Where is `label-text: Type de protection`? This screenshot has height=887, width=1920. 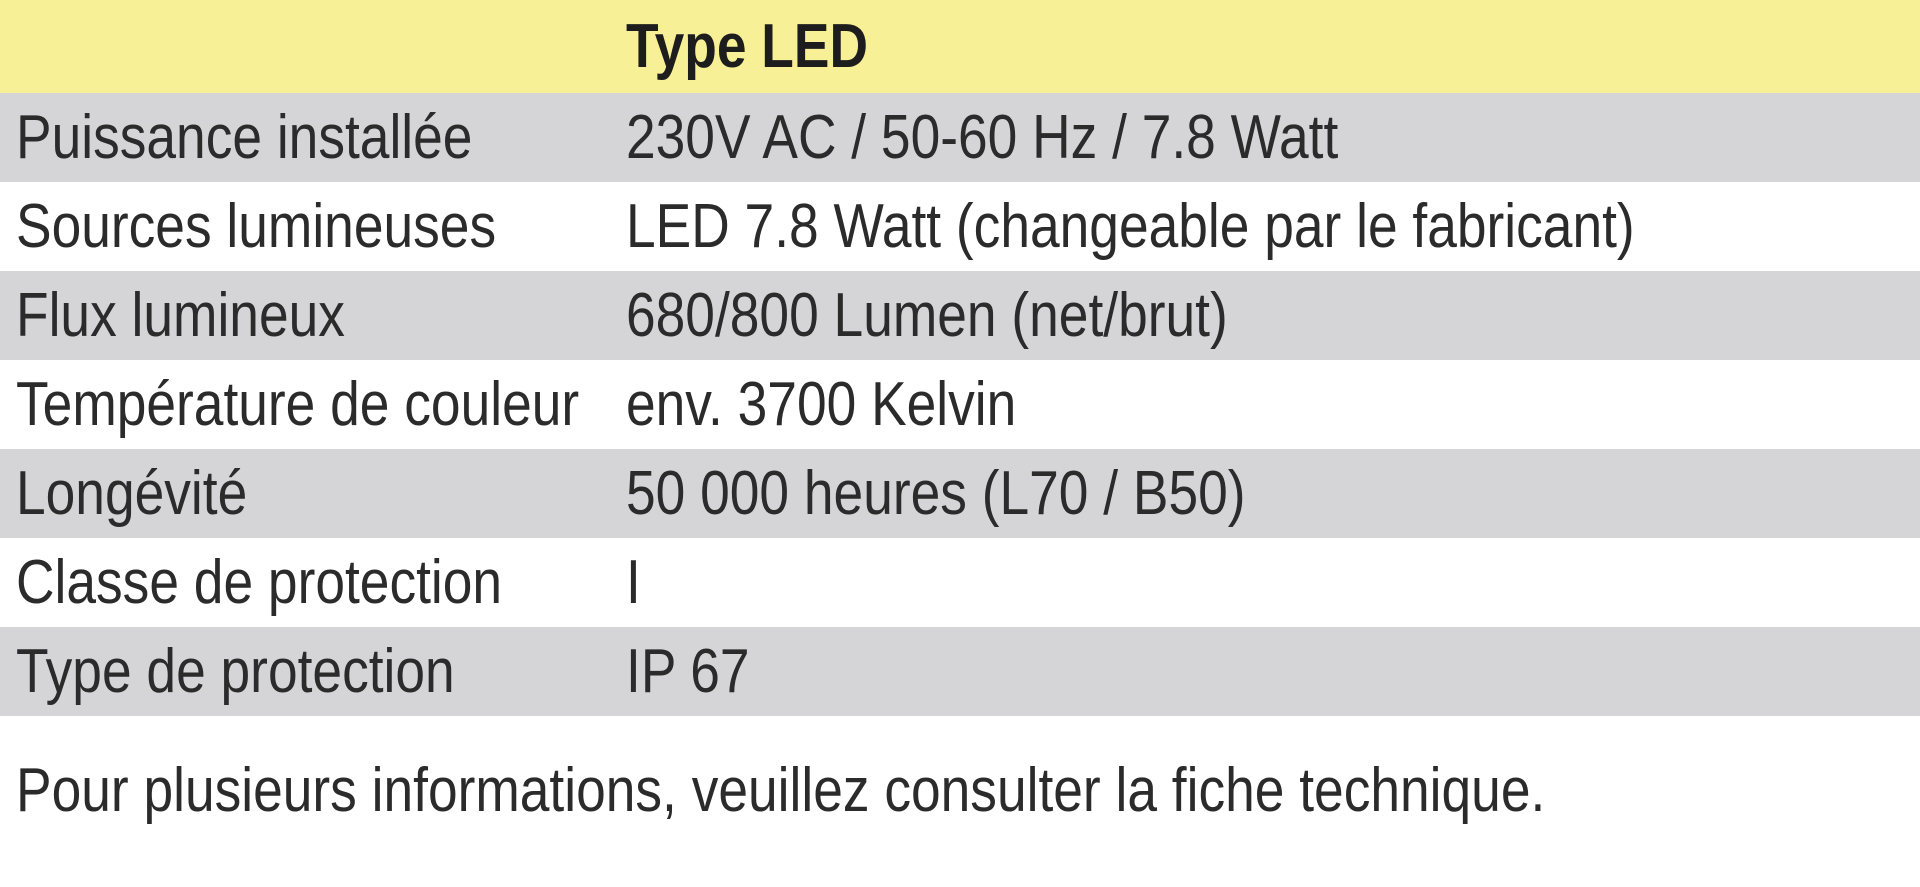
label-text: Type de protection is located at coordinates (235, 671).